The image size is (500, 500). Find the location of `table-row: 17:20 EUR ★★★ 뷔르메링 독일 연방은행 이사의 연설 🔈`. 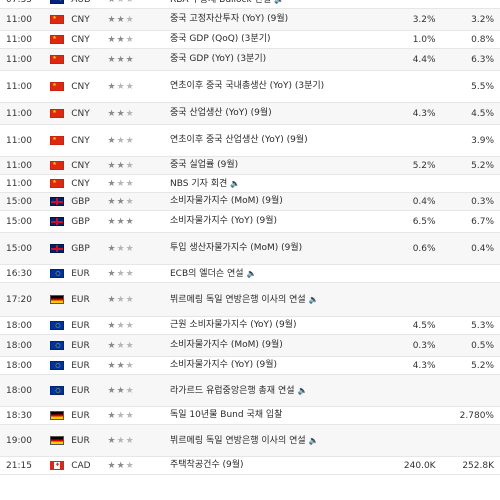

table-row: 17:20 EUR ★★★ 뷔르메링 독일 연방은행 이사의 연설 🔈 is located at coordinates (250, 300).